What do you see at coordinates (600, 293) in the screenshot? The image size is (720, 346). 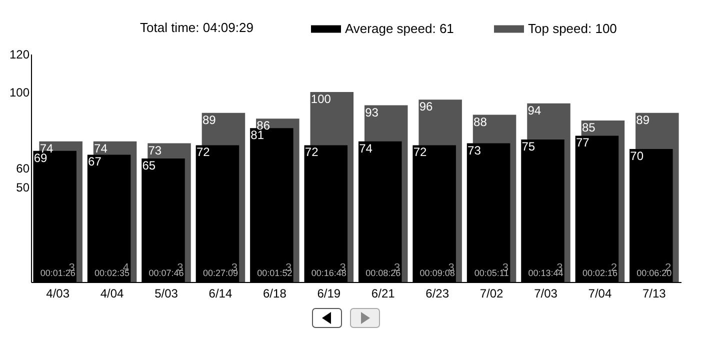 I see `x-tick-label: 7/04` at bounding box center [600, 293].